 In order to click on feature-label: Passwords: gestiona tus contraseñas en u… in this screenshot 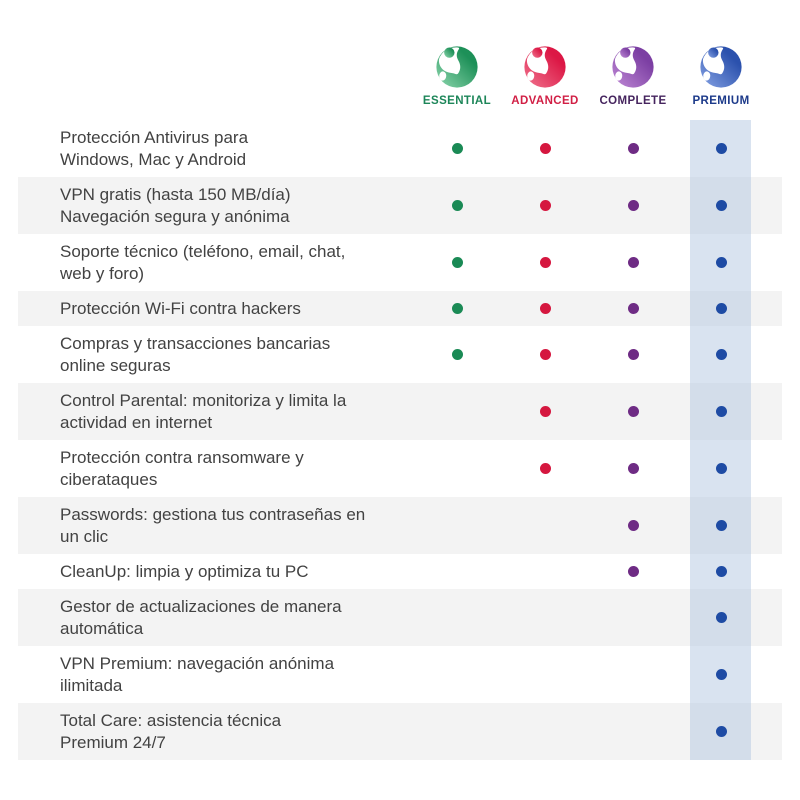, I will do `click(213, 525)`.